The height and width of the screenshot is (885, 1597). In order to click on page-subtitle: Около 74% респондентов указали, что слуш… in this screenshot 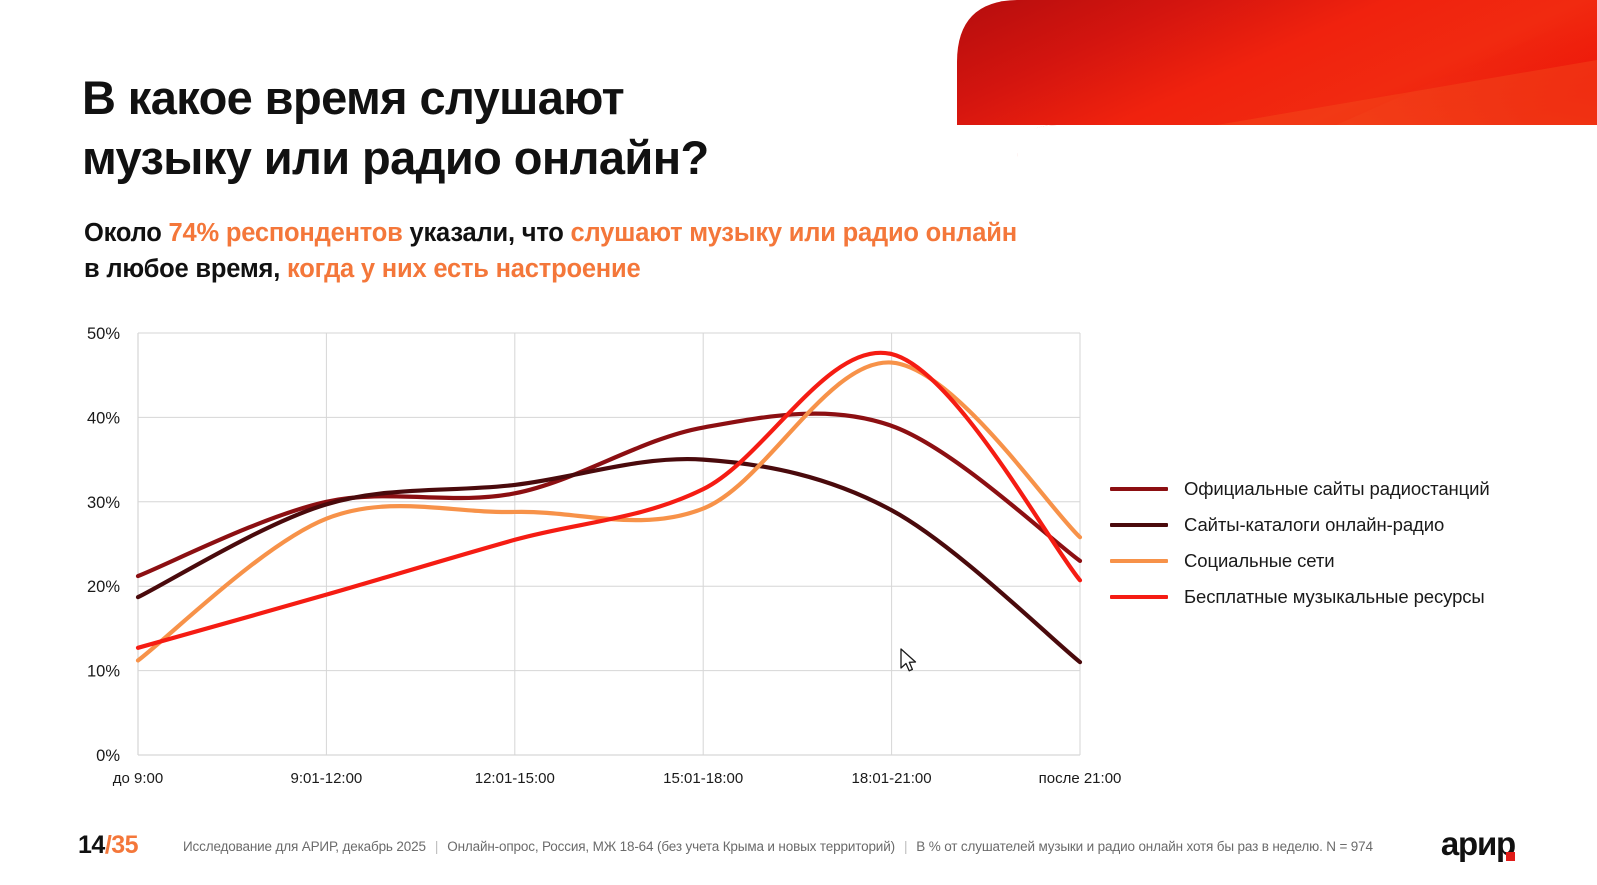, I will do `click(744, 251)`.